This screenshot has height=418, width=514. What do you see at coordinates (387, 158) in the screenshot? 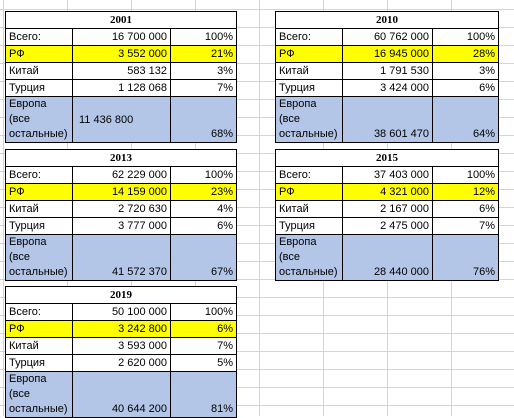
I see `year-cell: 2015` at bounding box center [387, 158].